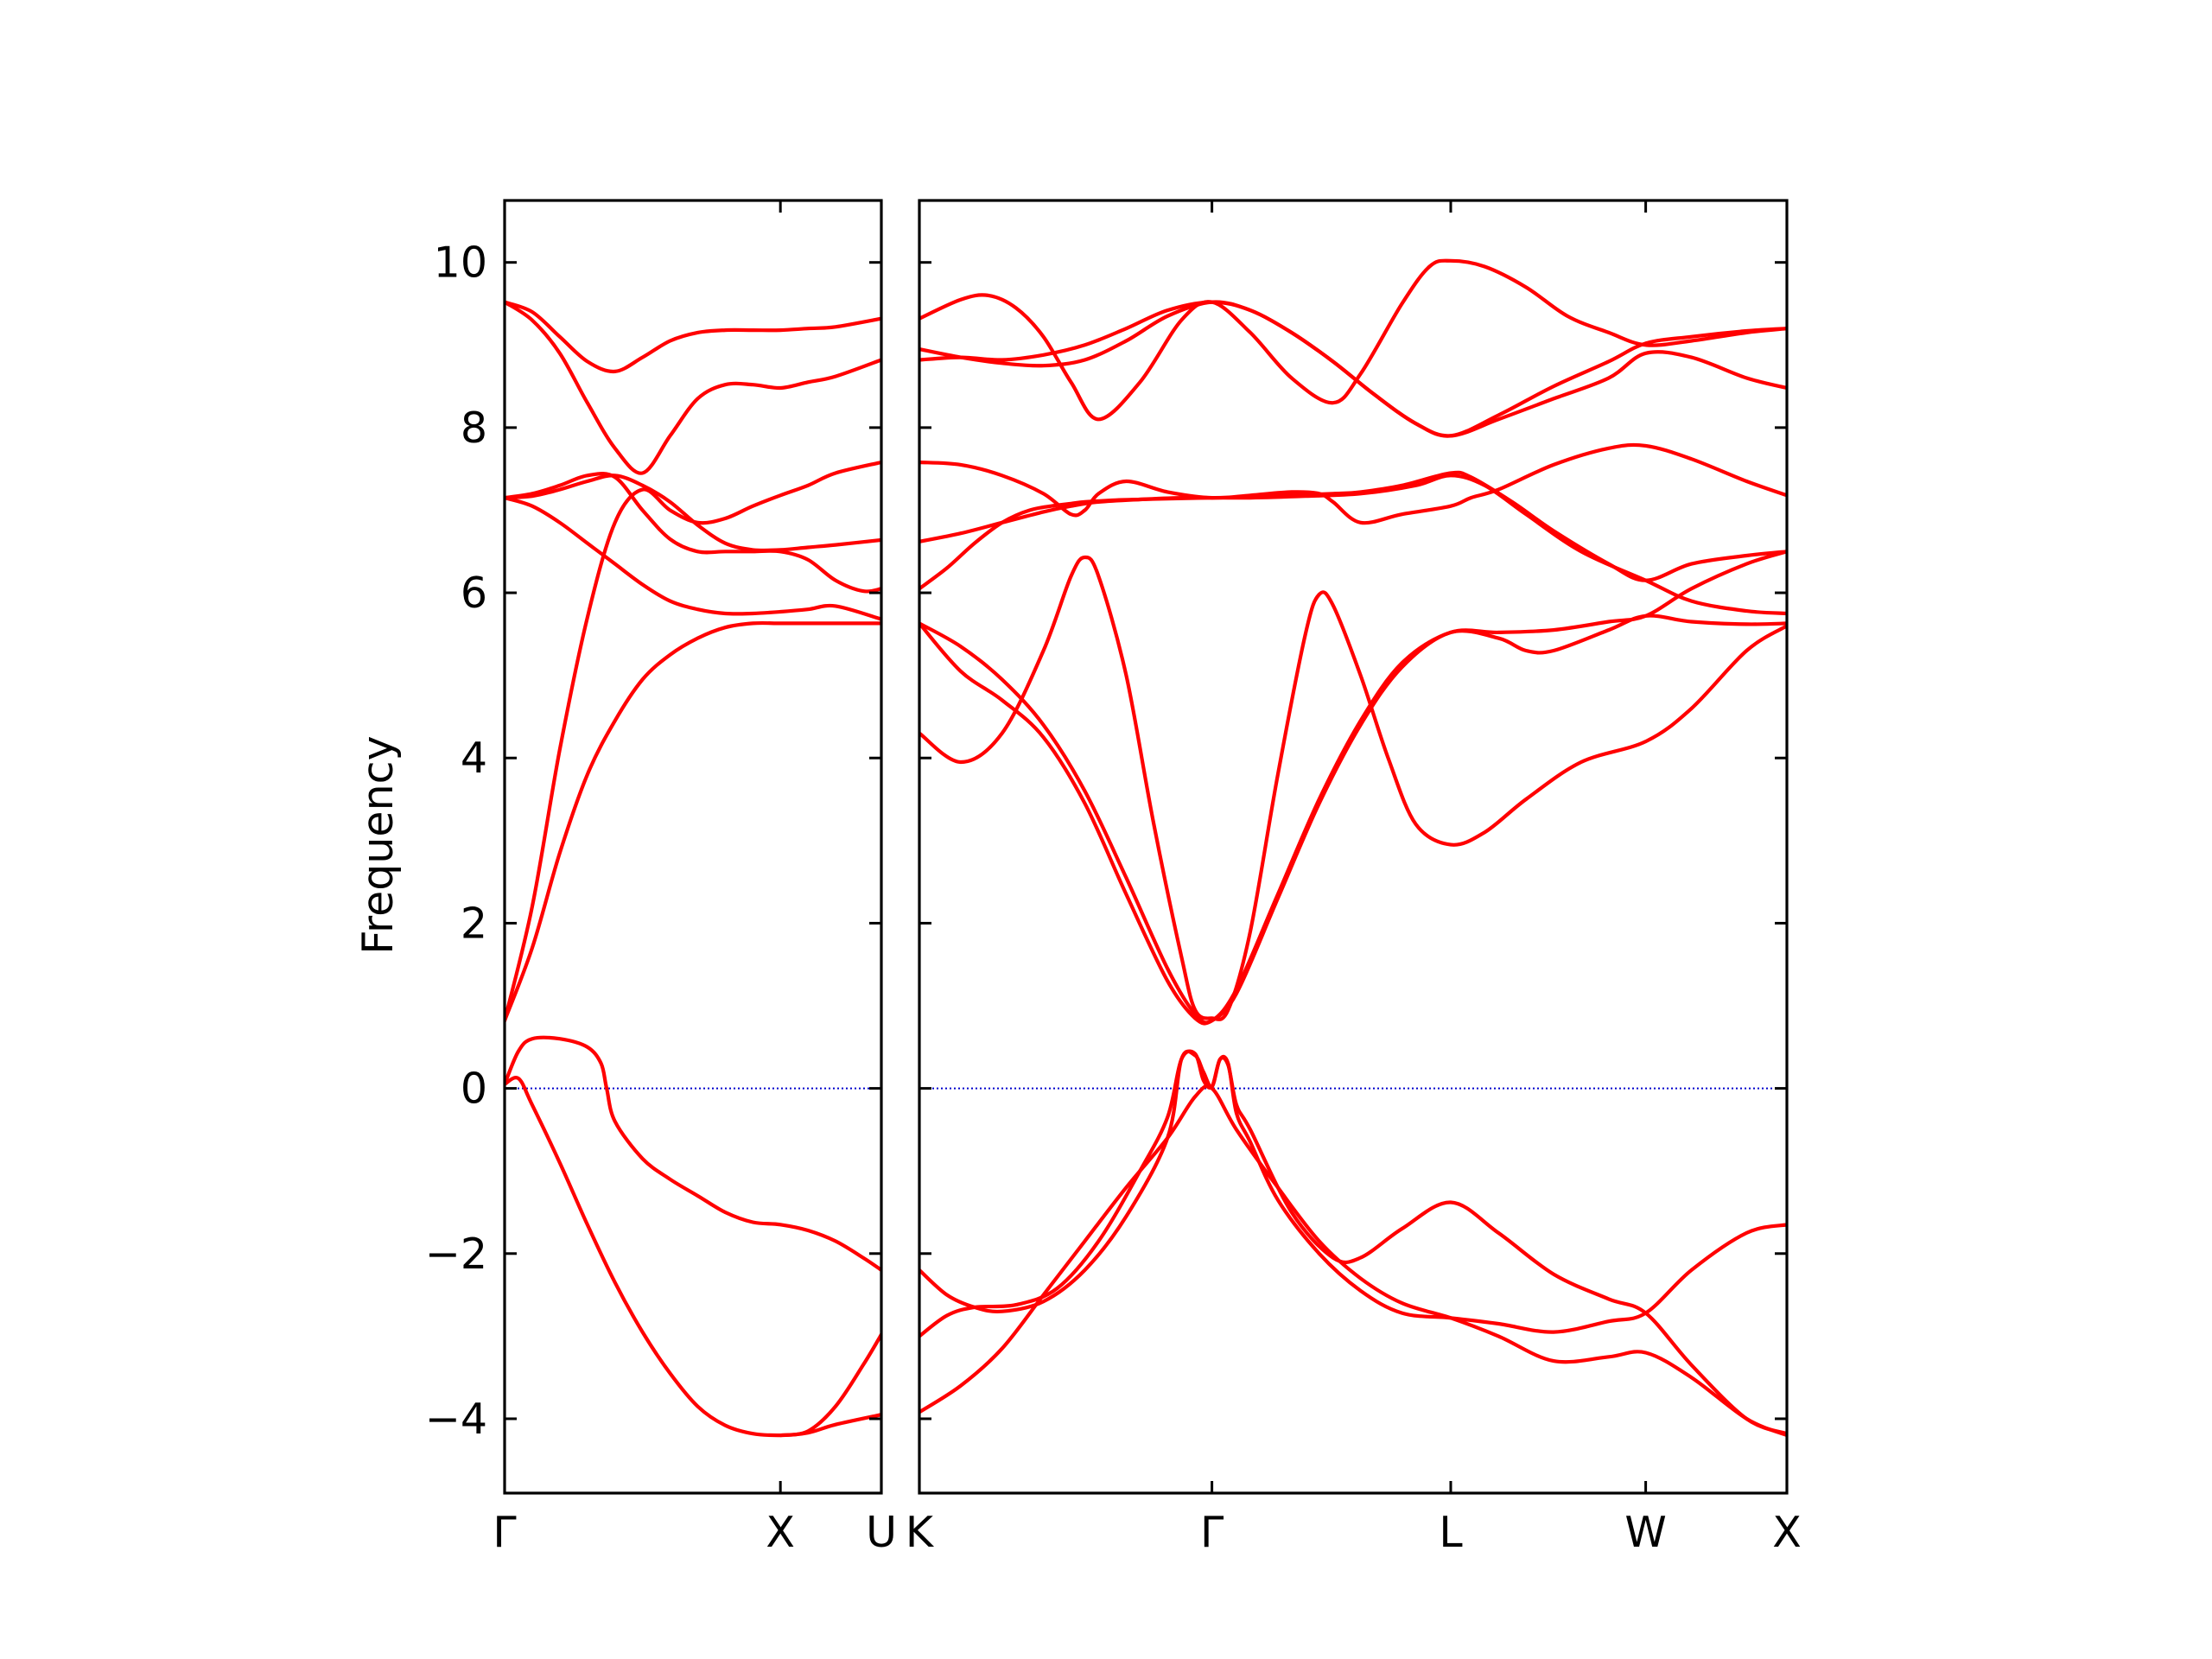  What do you see at coordinates (1451, 1532) in the screenshot?
I see `x-tick-label: L` at bounding box center [1451, 1532].